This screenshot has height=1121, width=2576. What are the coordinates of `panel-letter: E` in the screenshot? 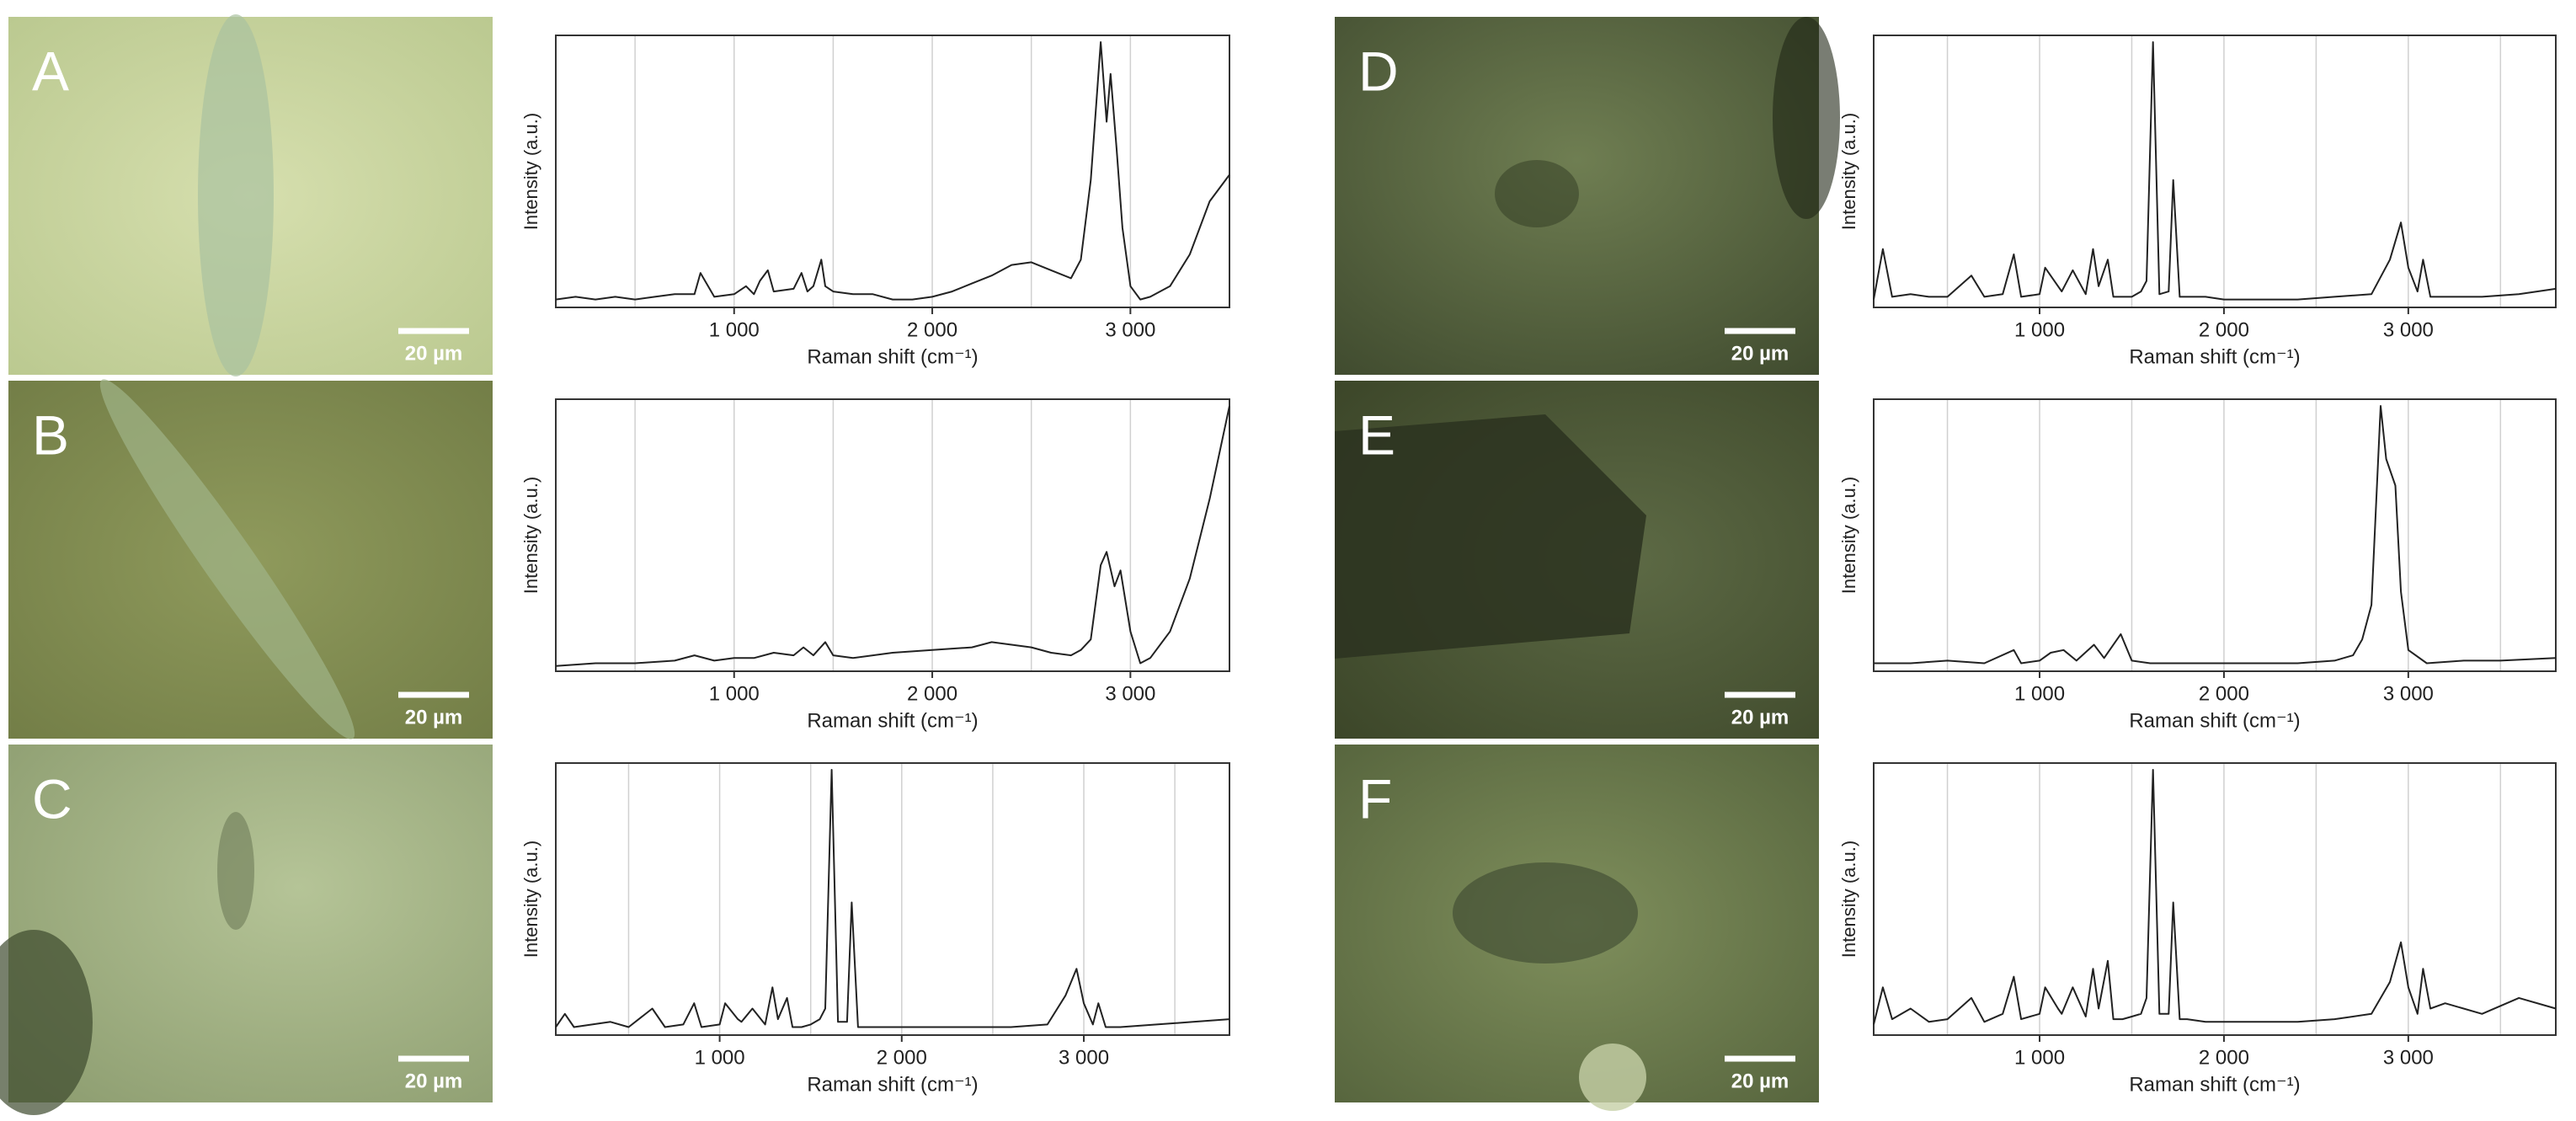 It's located at (1376, 435).